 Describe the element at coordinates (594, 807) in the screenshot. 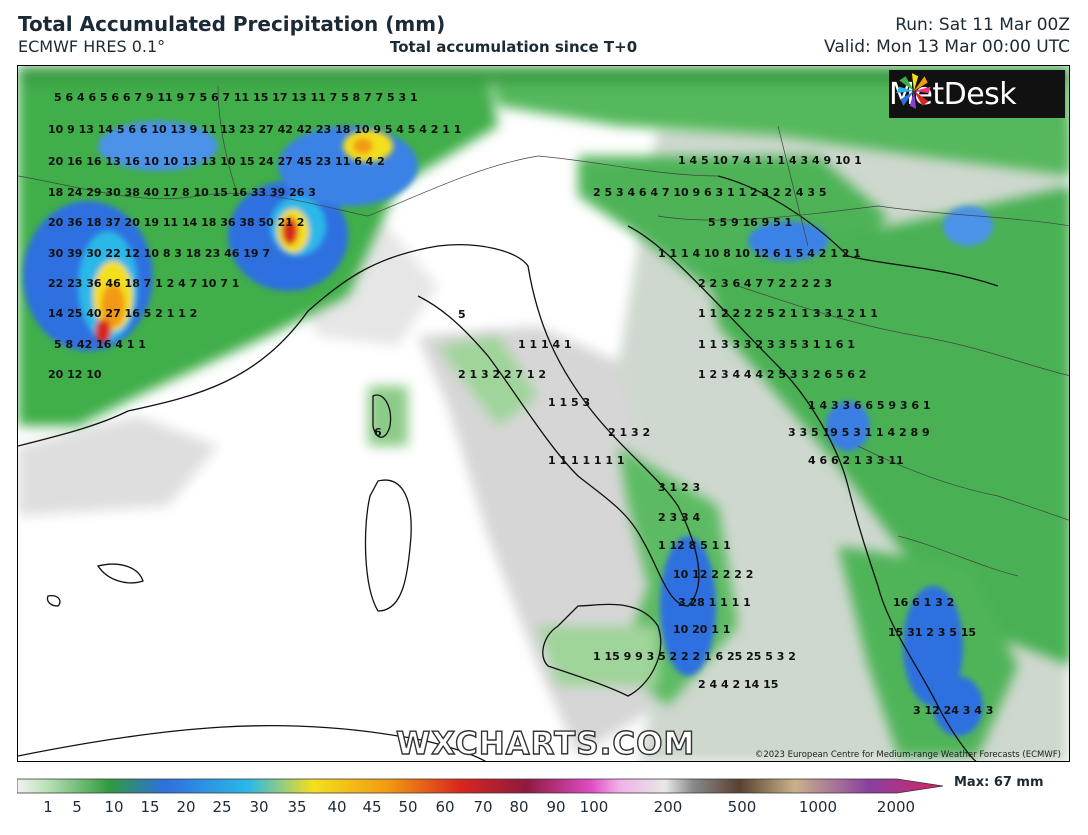

I see `colorbar-tick-label: 100` at that location.